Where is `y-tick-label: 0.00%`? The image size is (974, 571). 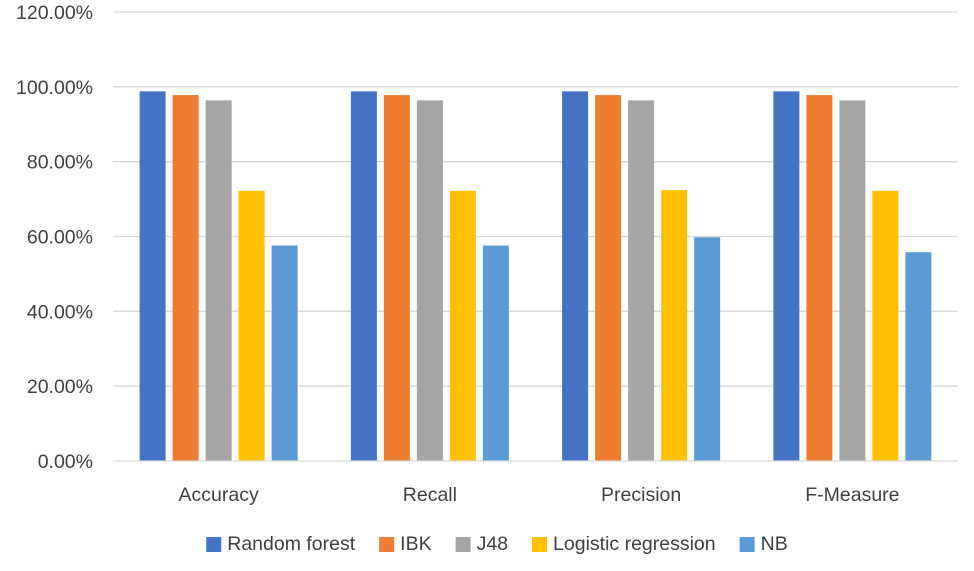
y-tick-label: 0.00% is located at coordinates (65, 462).